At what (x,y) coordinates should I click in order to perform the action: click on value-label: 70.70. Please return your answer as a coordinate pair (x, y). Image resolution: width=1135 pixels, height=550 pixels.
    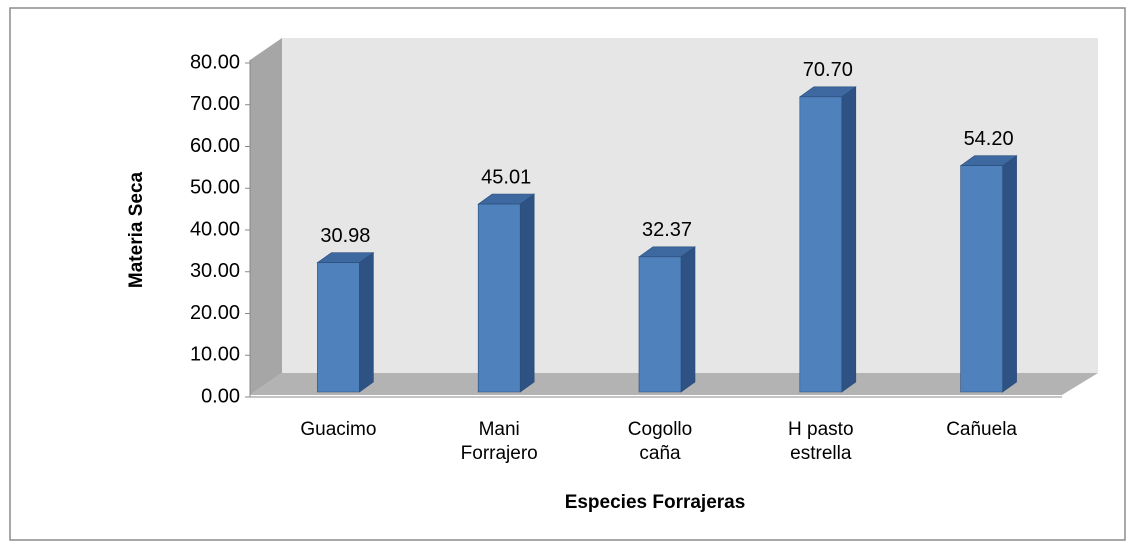
    Looking at the image, I should click on (828, 70).